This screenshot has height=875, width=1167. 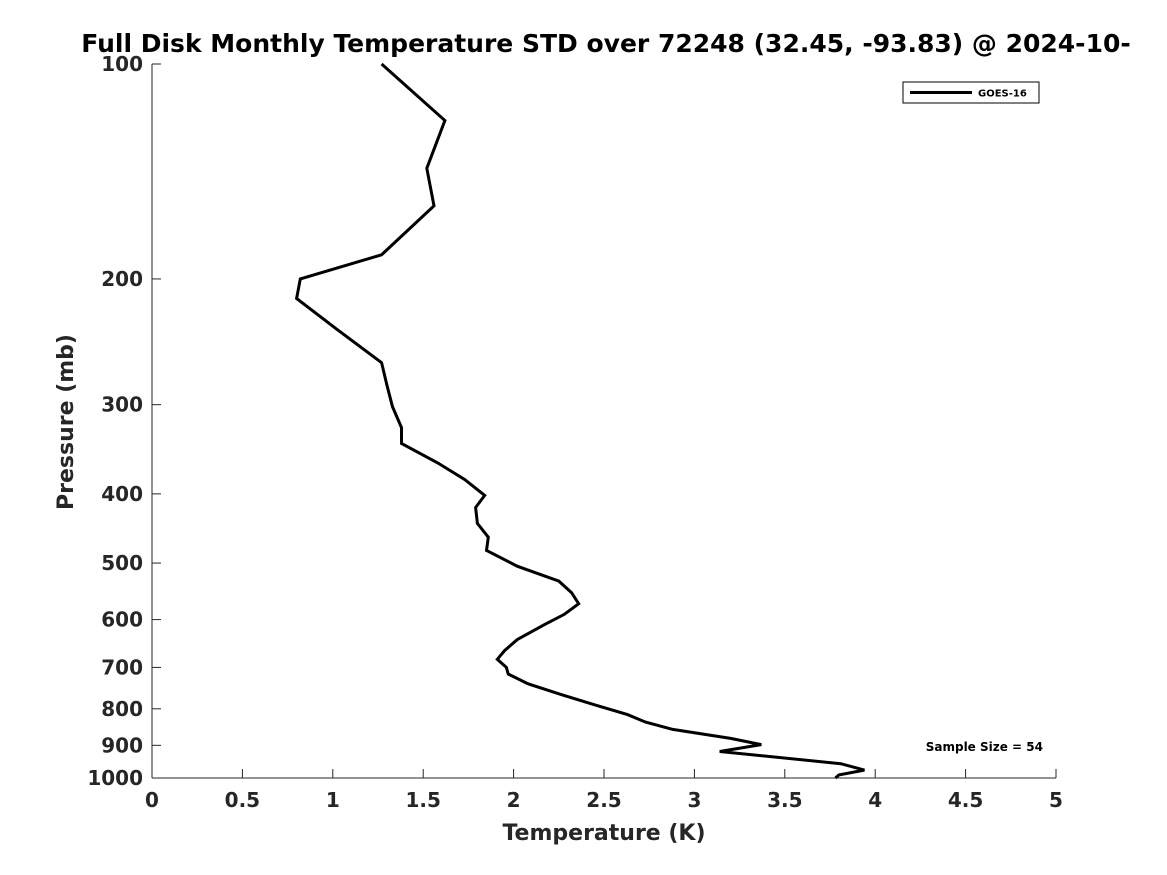 What do you see at coordinates (122, 494) in the screenshot?
I see `y-tick-label: 400` at bounding box center [122, 494].